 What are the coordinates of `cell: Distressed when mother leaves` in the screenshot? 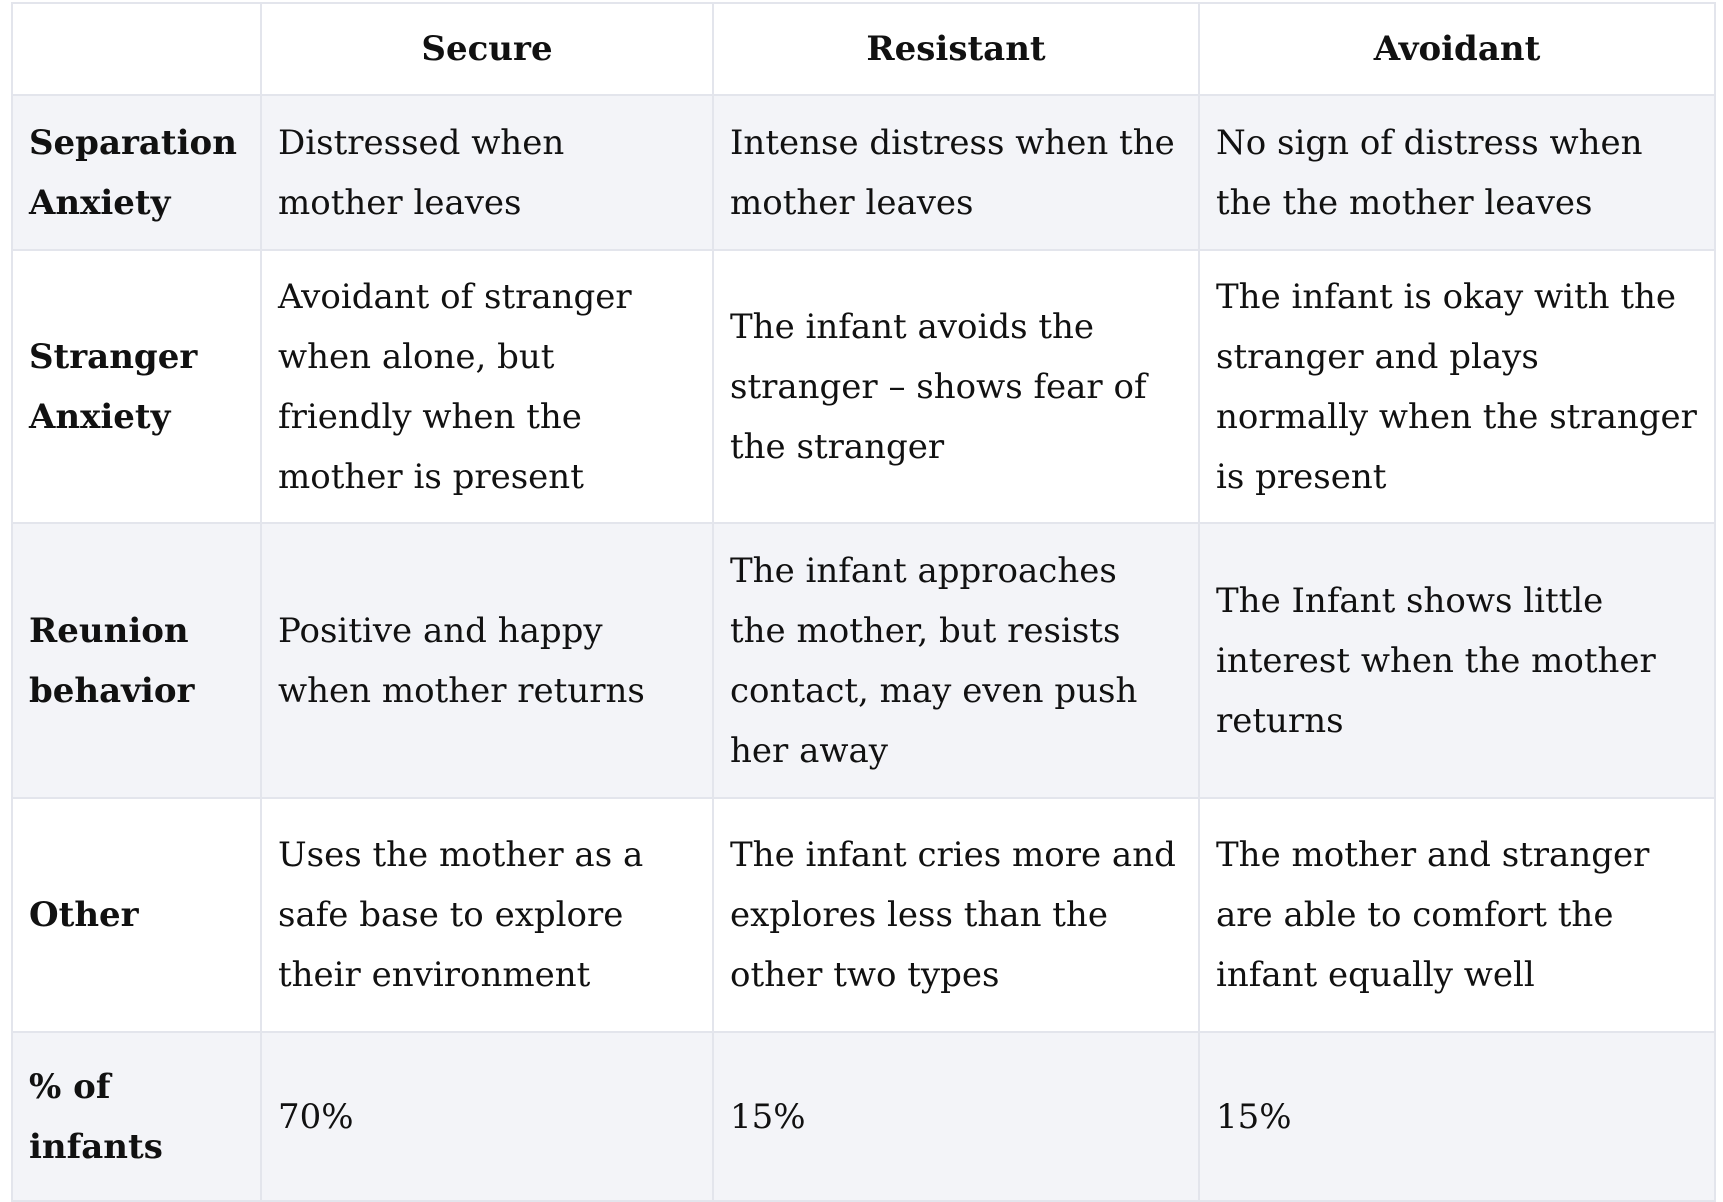 It's located at (487, 172).